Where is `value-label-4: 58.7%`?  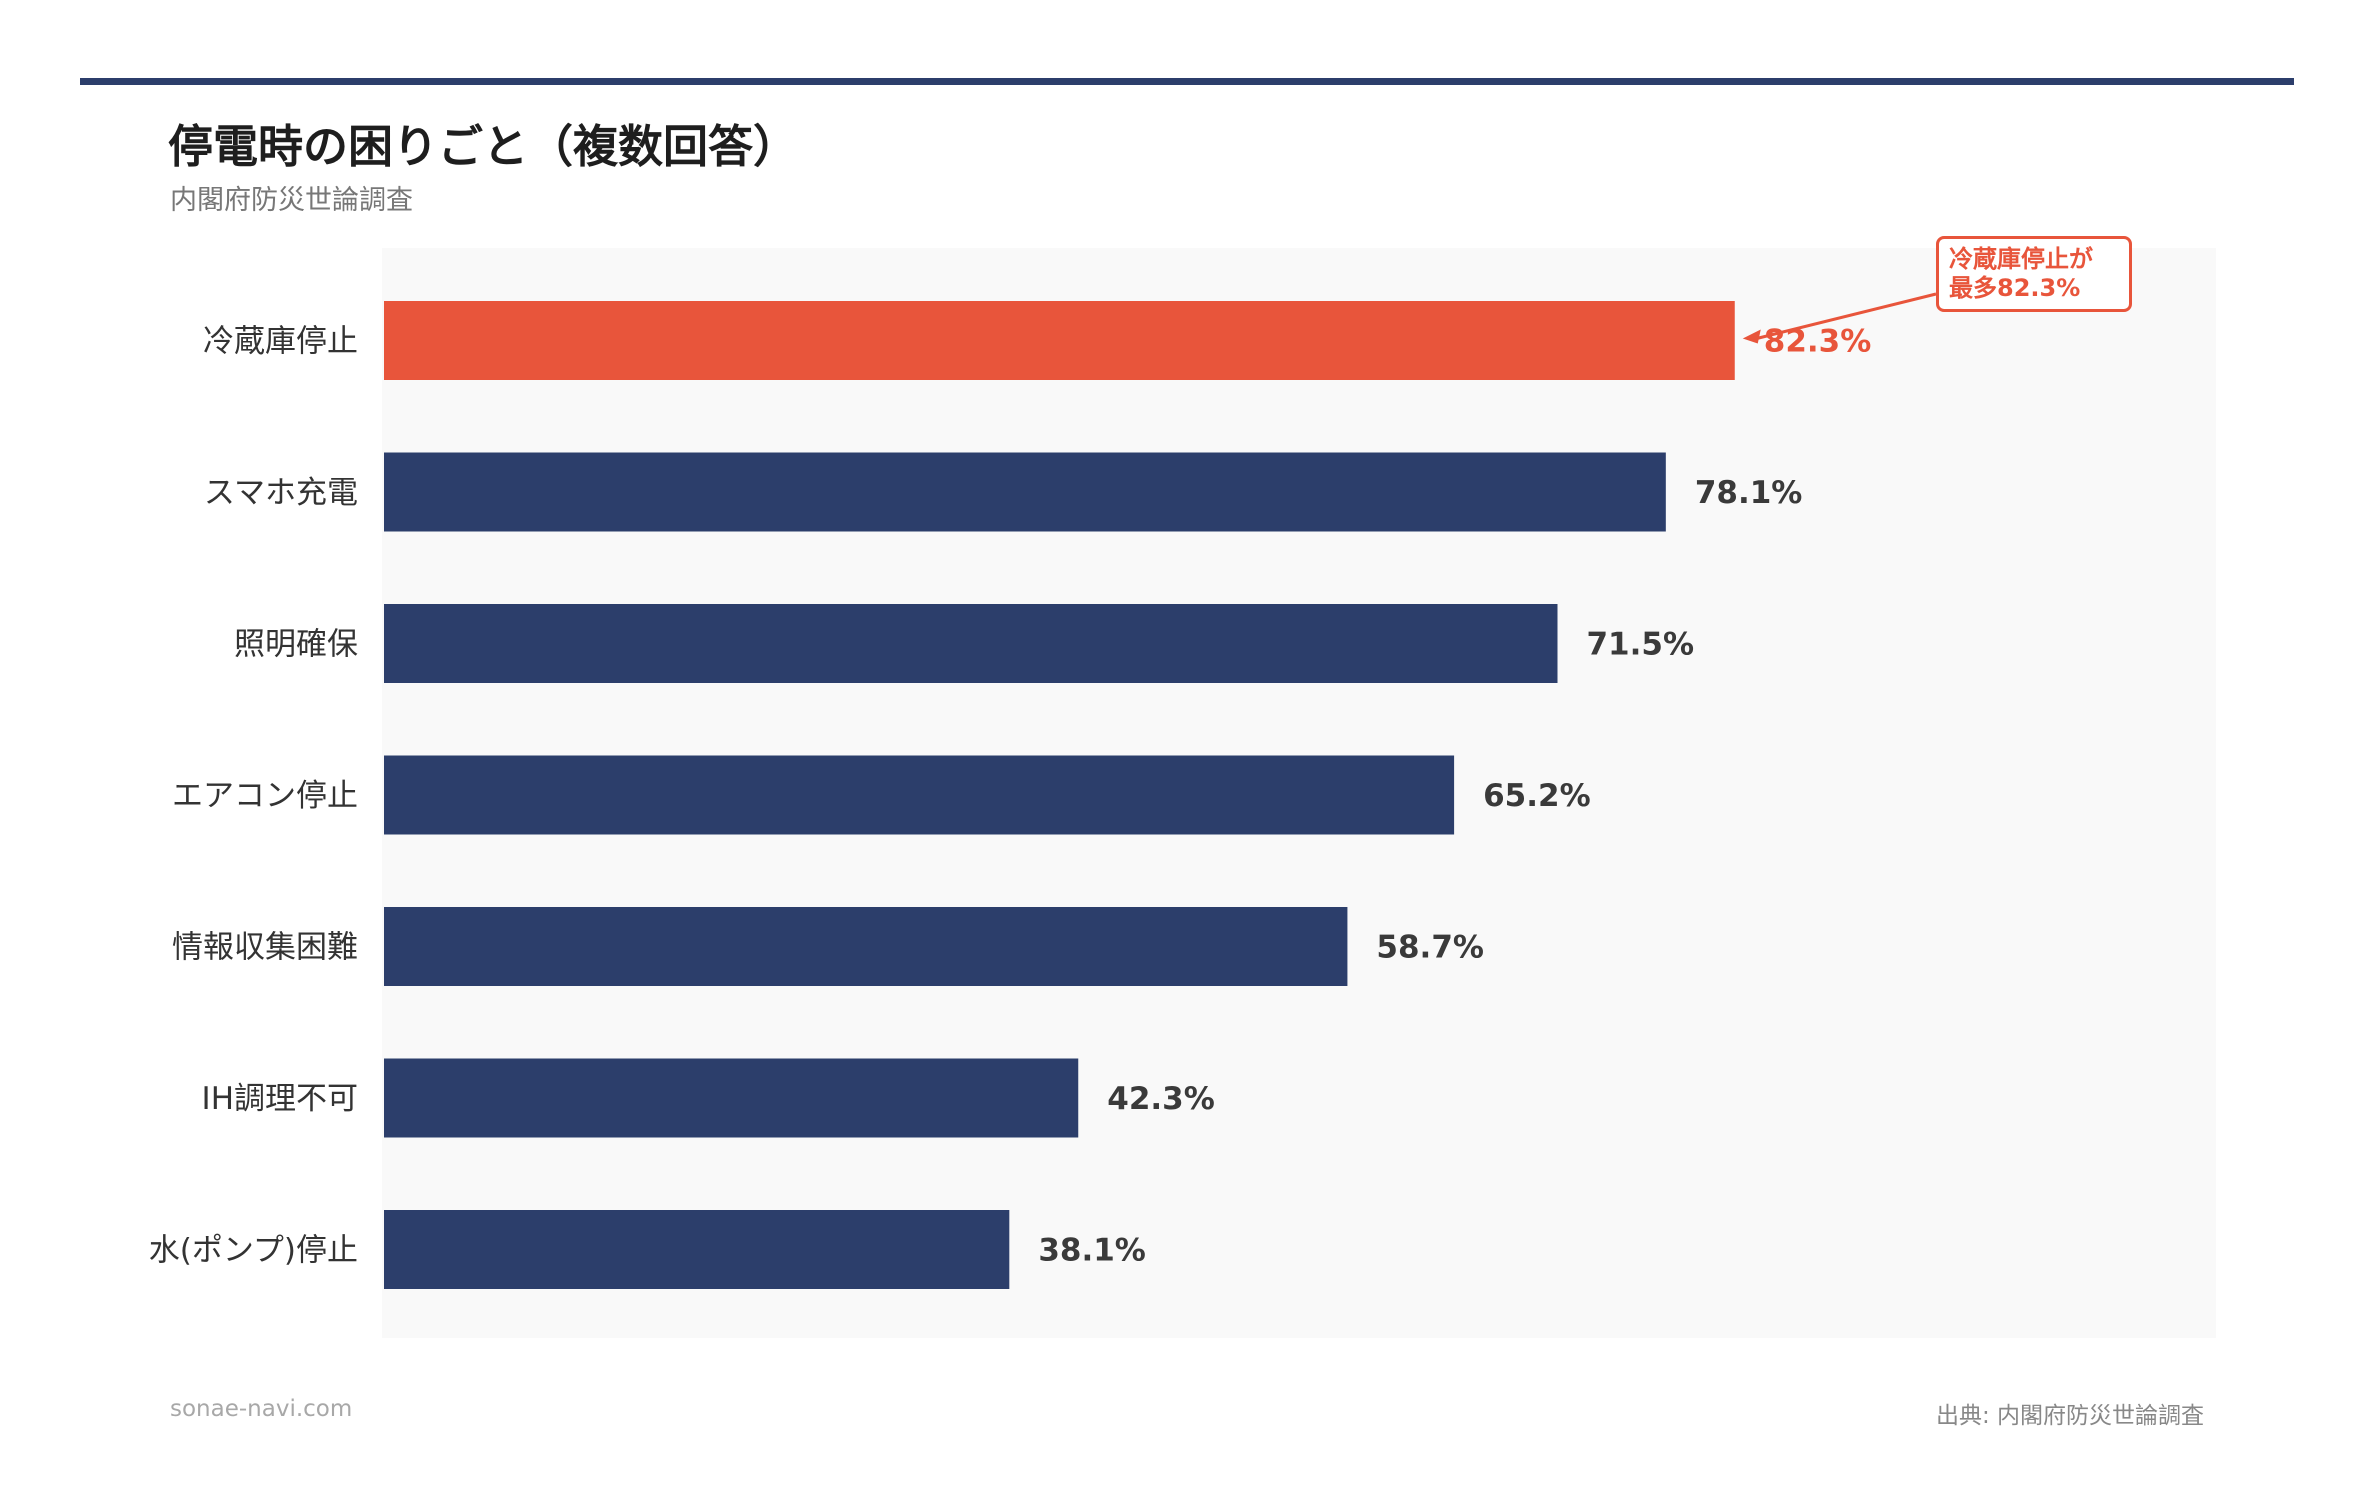
value-label-4: 58.7% is located at coordinates (1430, 948).